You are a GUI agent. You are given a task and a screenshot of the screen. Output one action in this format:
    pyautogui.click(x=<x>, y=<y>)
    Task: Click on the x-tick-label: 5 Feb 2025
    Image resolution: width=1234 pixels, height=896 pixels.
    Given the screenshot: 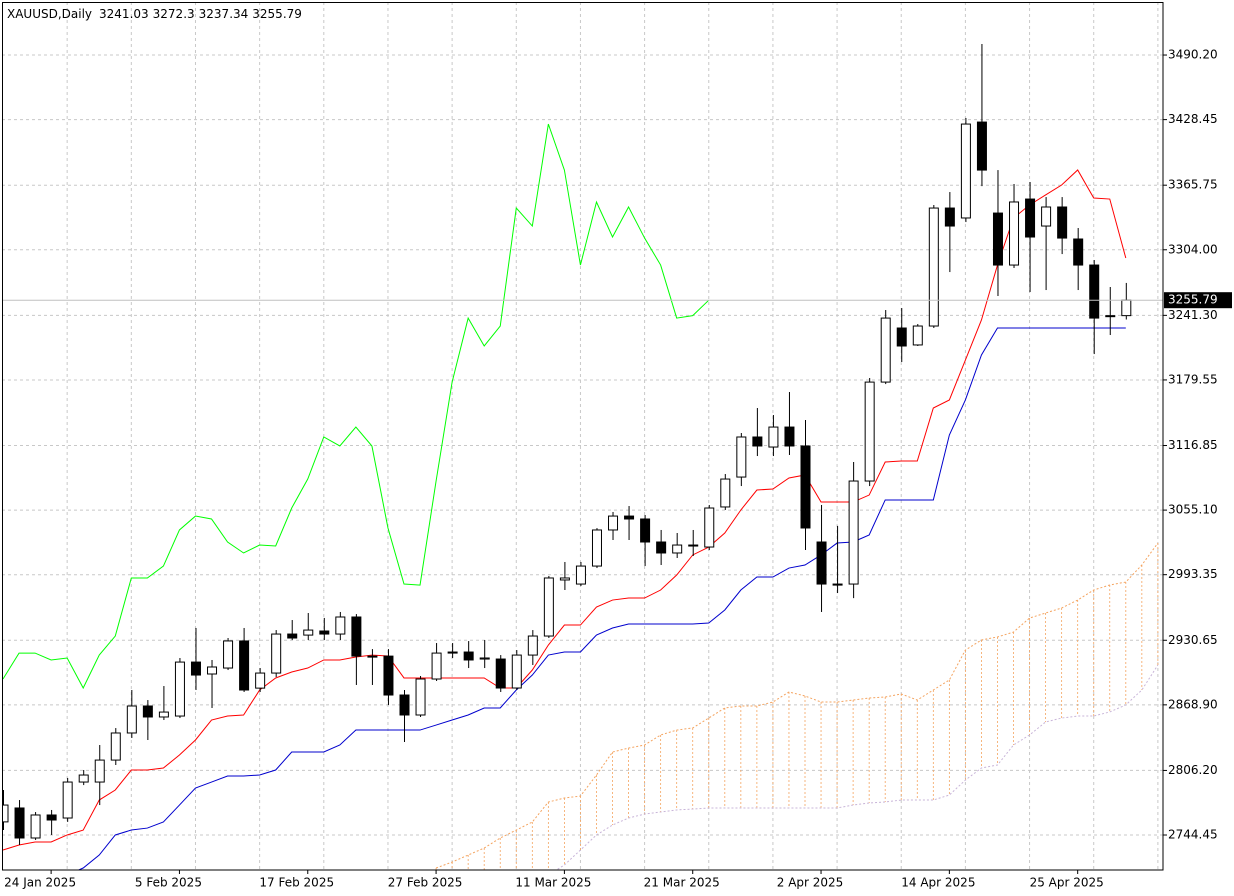 What is the action you would take?
    pyautogui.click(x=168, y=883)
    